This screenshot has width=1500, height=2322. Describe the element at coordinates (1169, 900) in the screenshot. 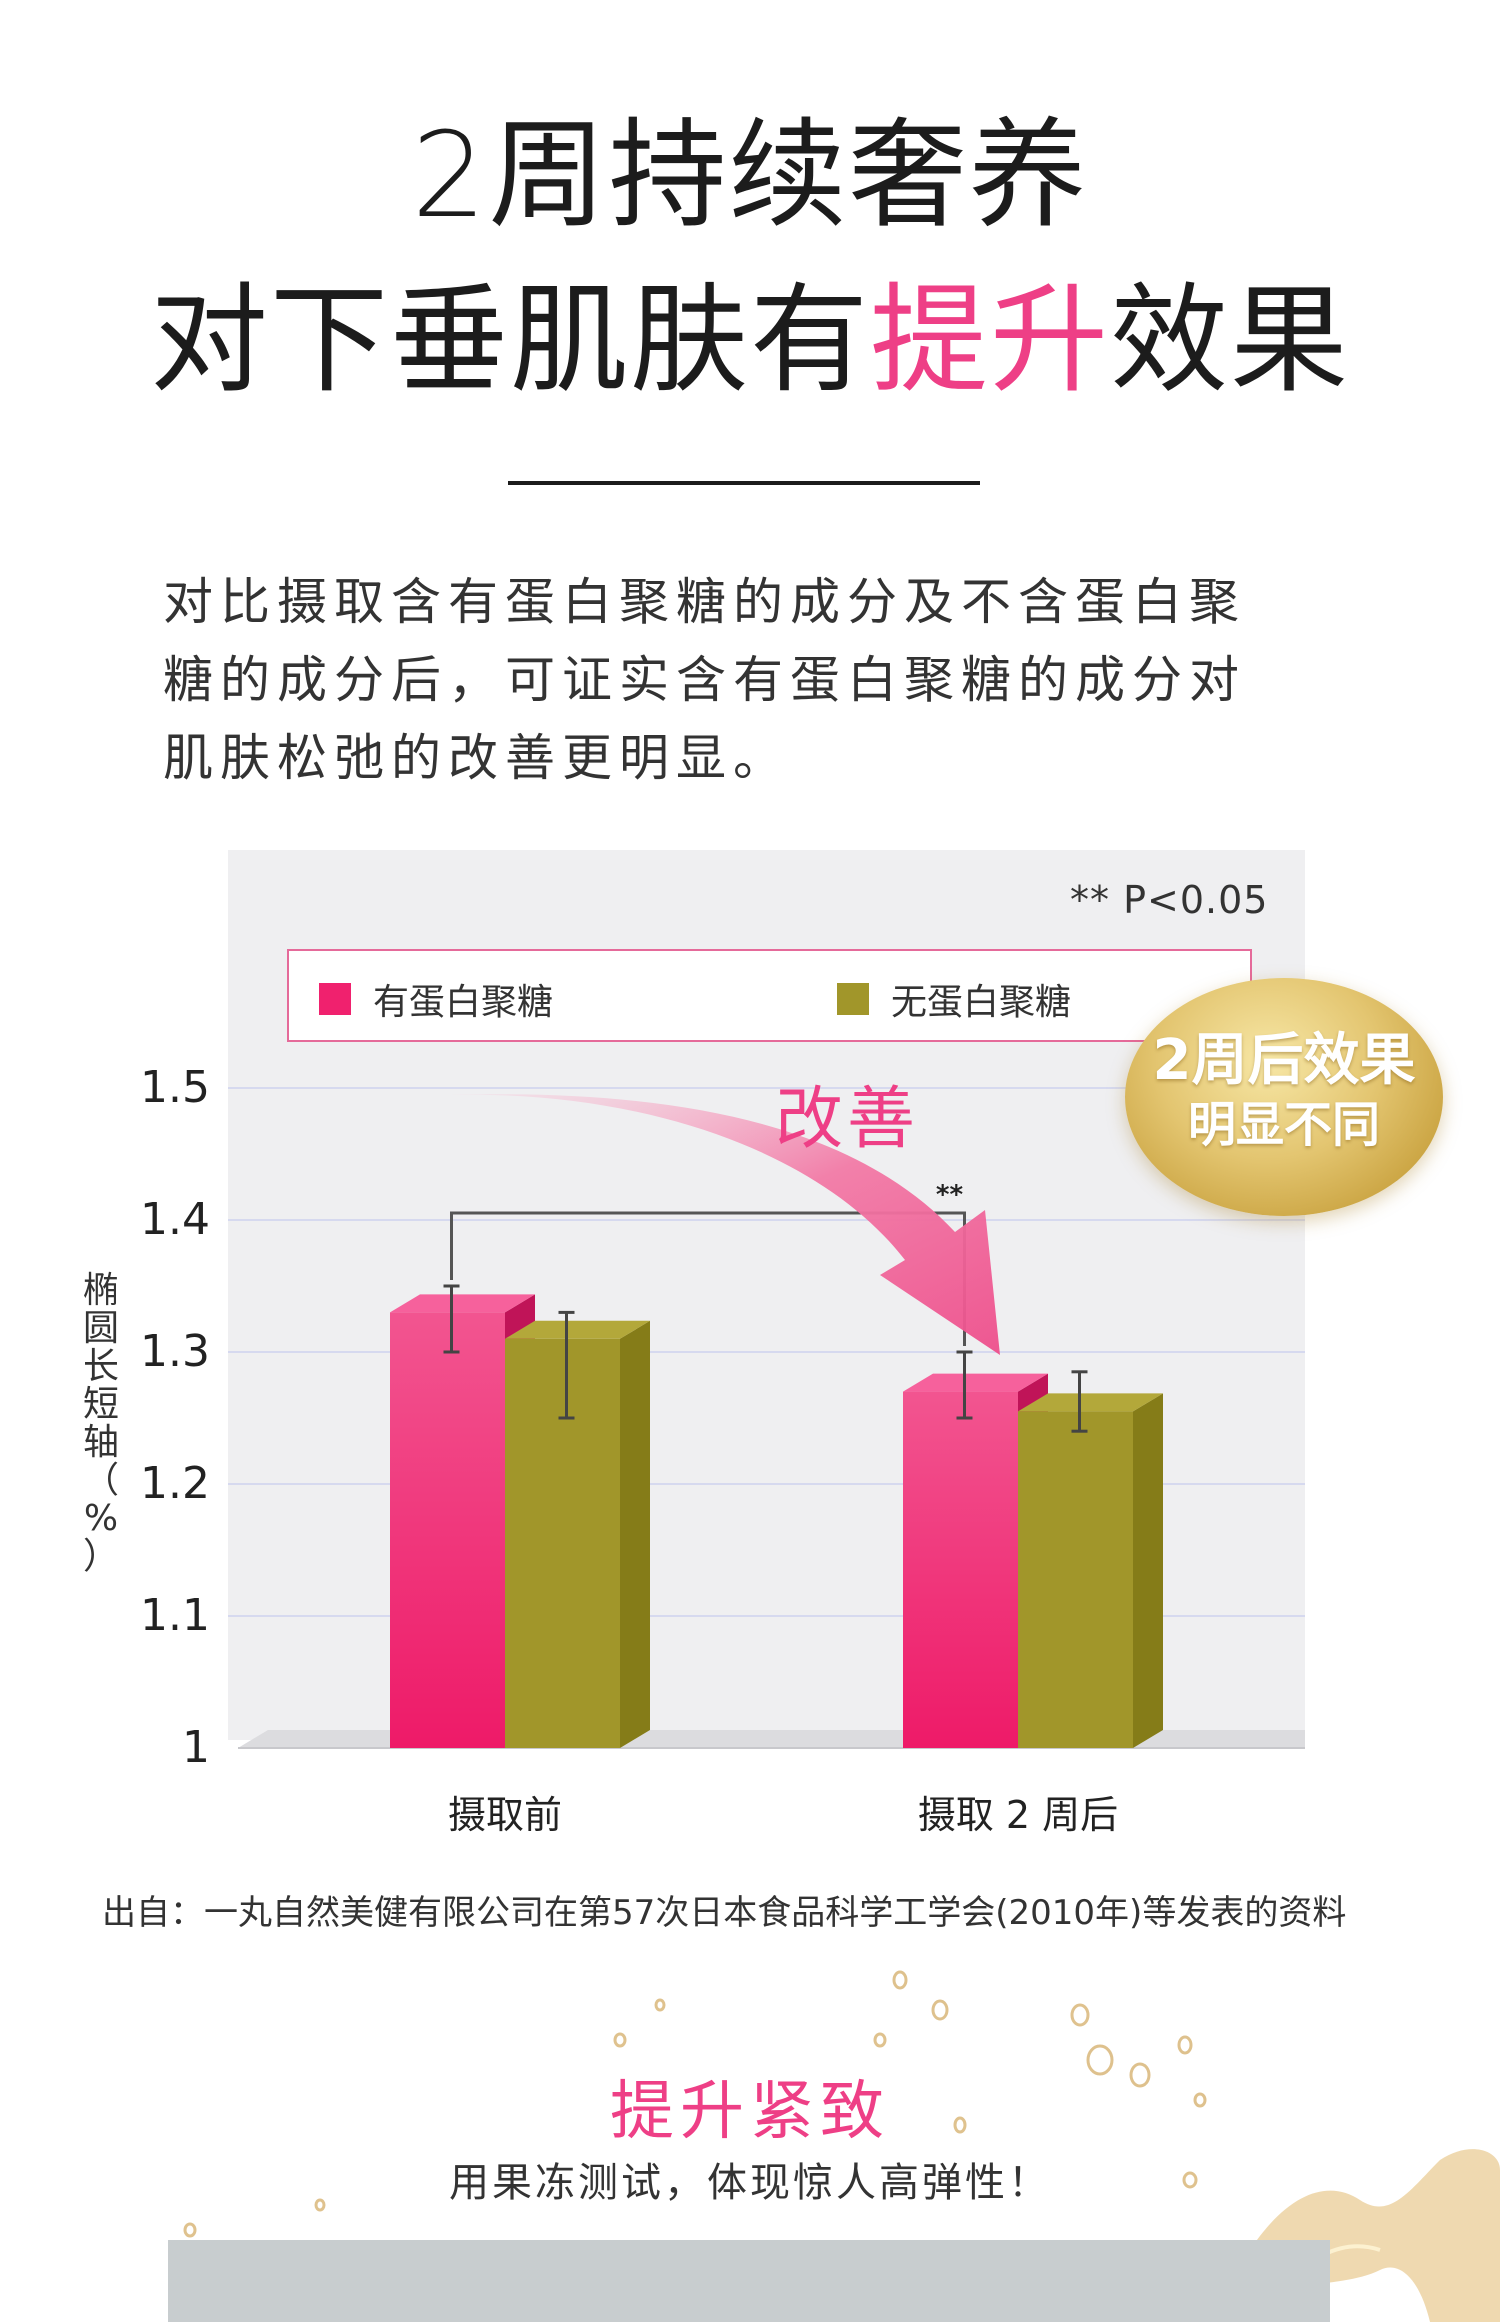

I see `p-value-note: ** P<0.05` at that location.